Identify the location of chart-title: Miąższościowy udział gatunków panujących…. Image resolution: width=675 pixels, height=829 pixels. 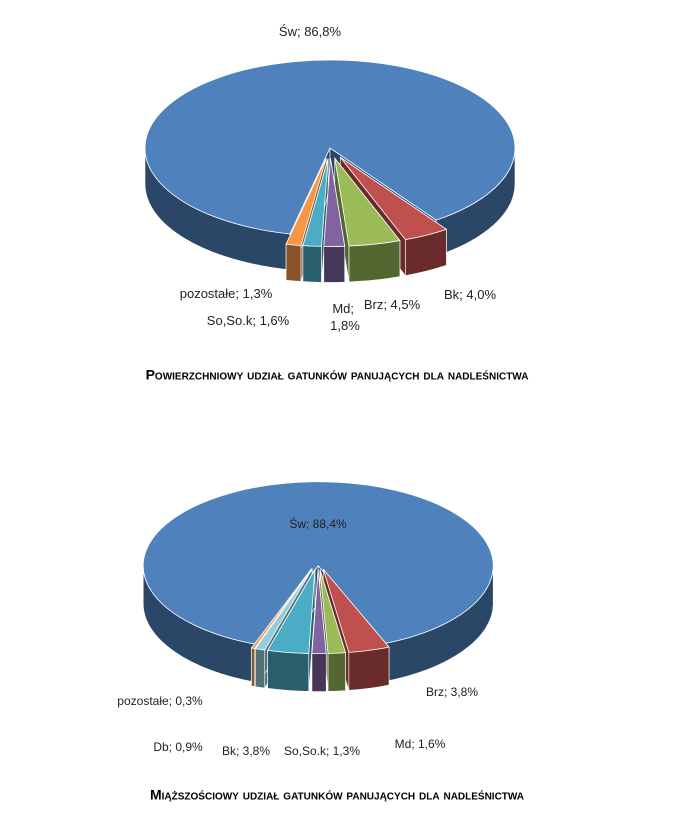
(337, 795).